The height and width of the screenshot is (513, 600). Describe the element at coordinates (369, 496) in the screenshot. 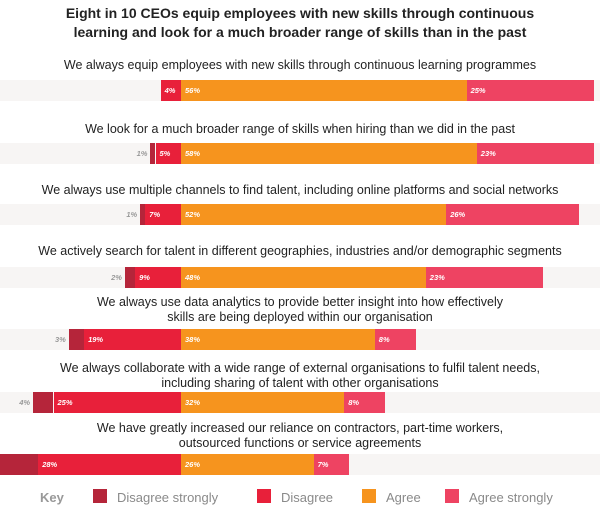

I see `legend-swatch-agree` at that location.